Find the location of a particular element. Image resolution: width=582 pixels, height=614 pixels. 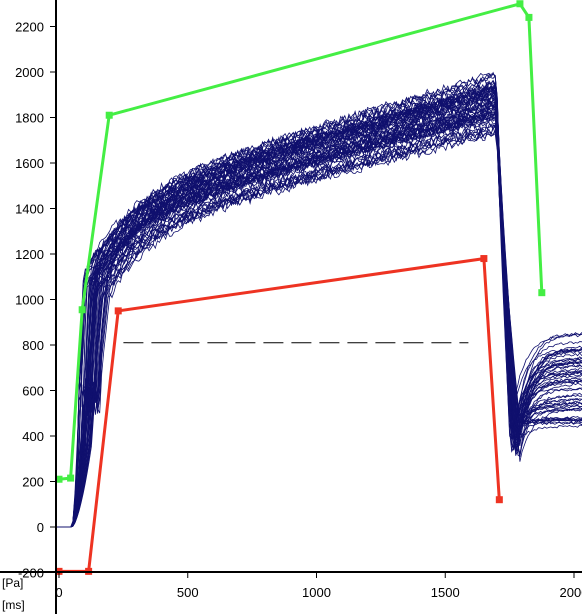

y-tick-label: 1600 is located at coordinates (29, 163).